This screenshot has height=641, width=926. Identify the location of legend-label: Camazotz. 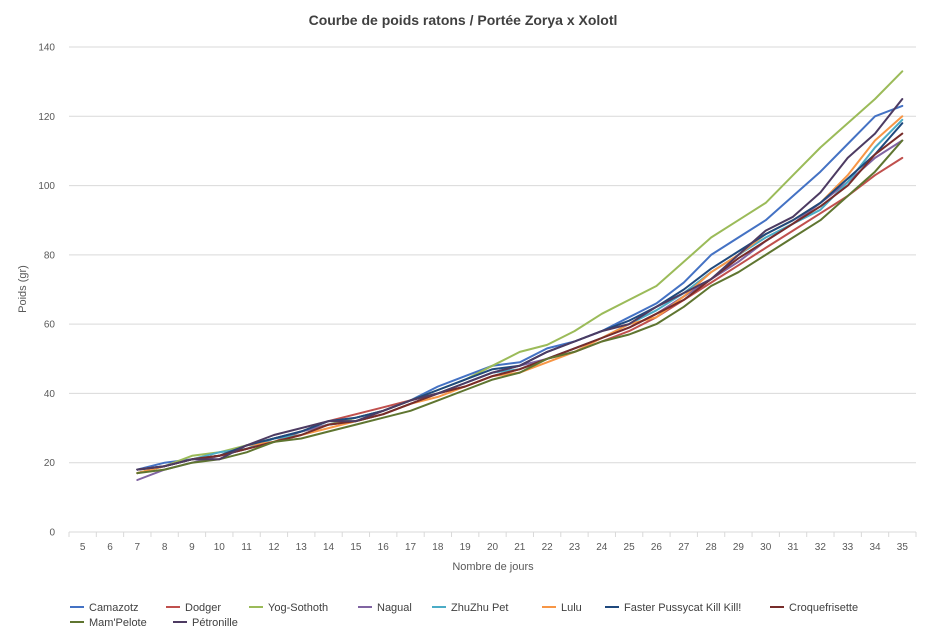
(114, 608).